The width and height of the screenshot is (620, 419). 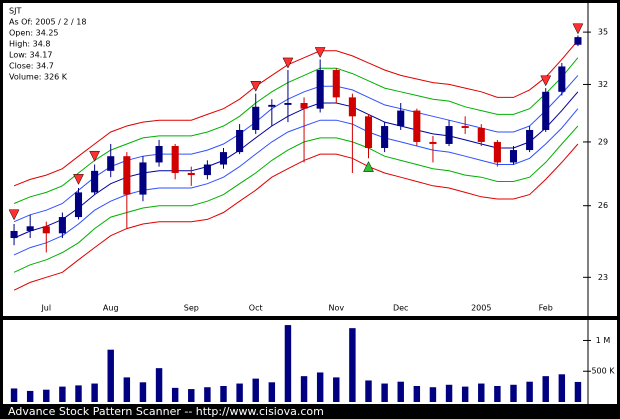 I want to click on x-tick-label: Nov, so click(x=336, y=308).